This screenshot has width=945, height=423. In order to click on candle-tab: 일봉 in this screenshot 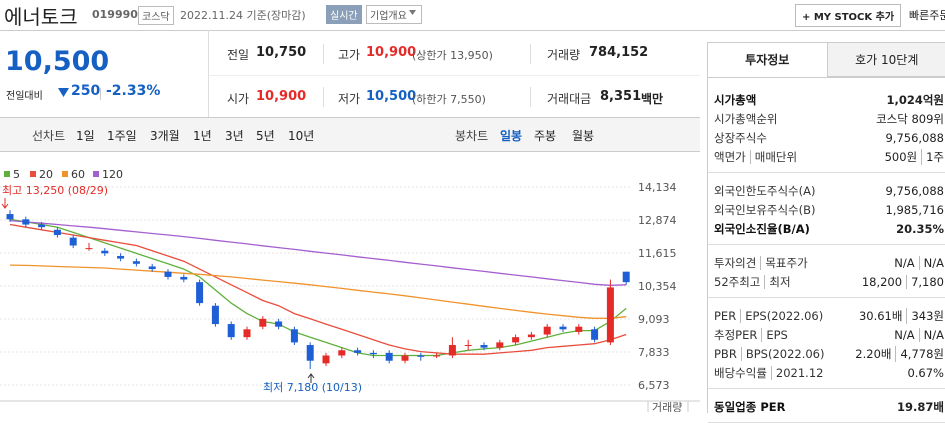, I will do `click(511, 135)`.